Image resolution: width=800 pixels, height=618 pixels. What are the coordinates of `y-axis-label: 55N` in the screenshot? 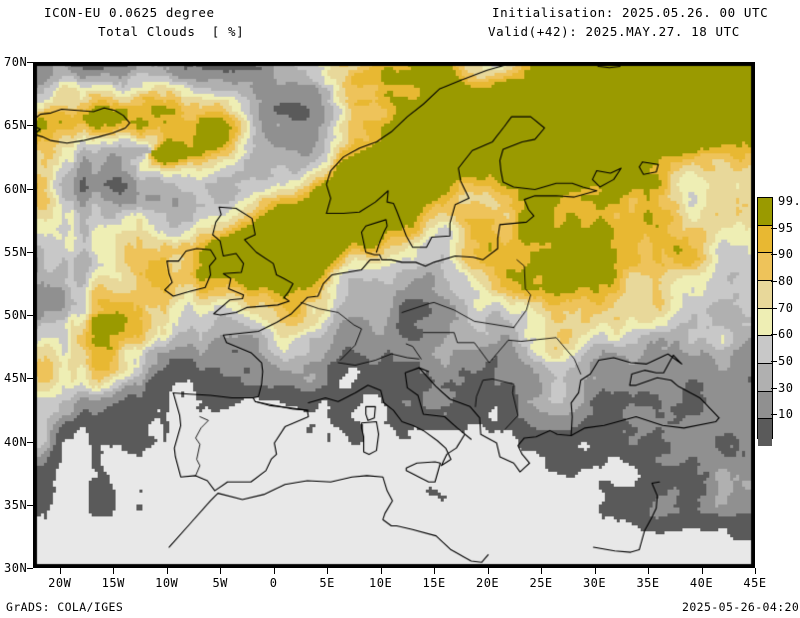 It's located at (16, 251).